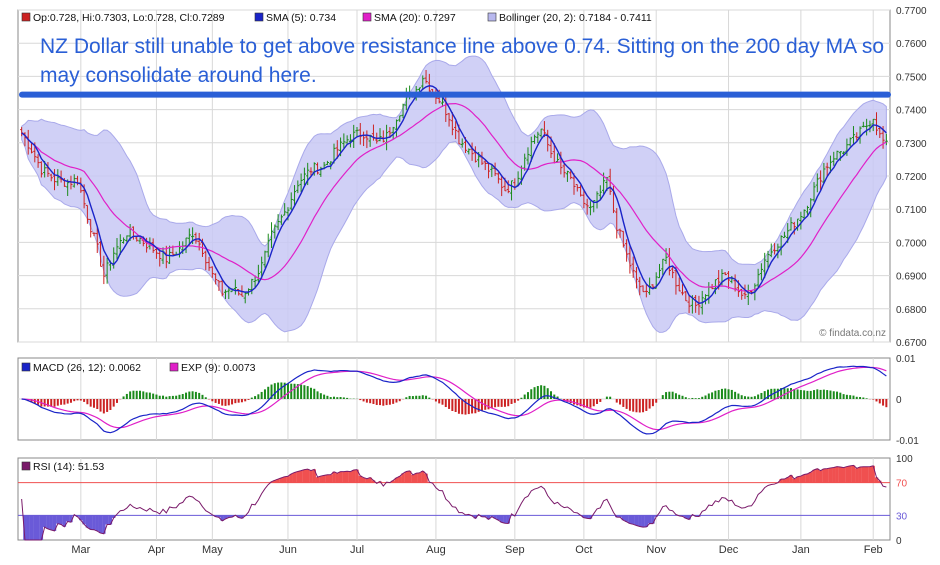 Image resolution: width=940 pixels, height=565 pixels. I want to click on price-legend-label: SMA (20): 0.7297, so click(415, 18).